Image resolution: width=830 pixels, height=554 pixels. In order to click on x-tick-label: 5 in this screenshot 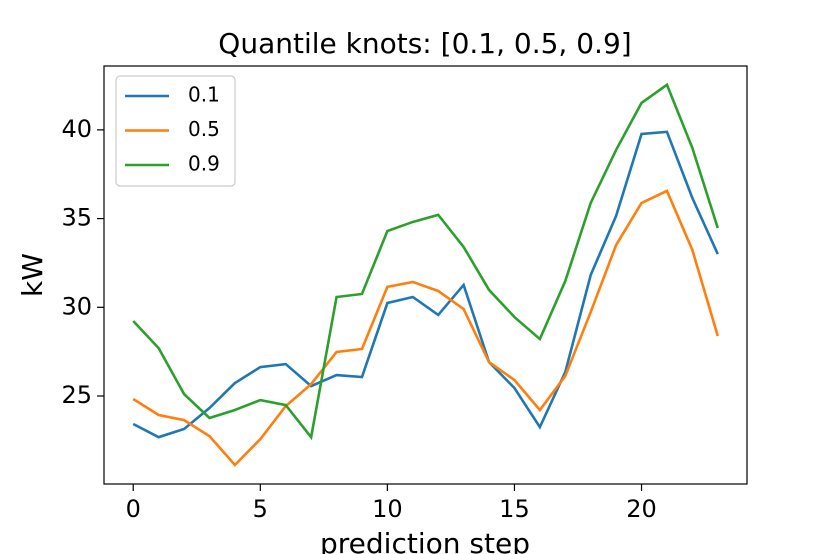, I will do `click(260, 509)`.